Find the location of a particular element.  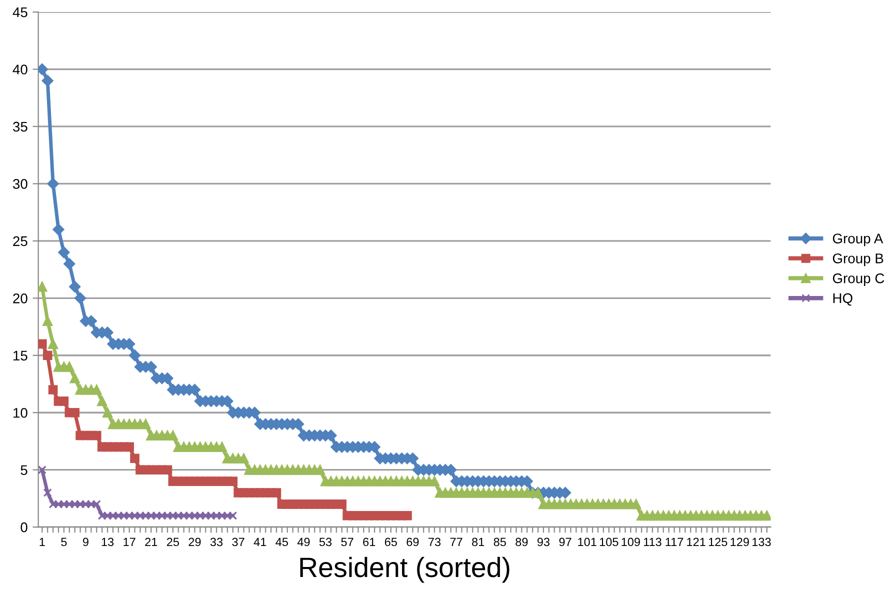

x-tick-label: 49 is located at coordinates (303, 542).